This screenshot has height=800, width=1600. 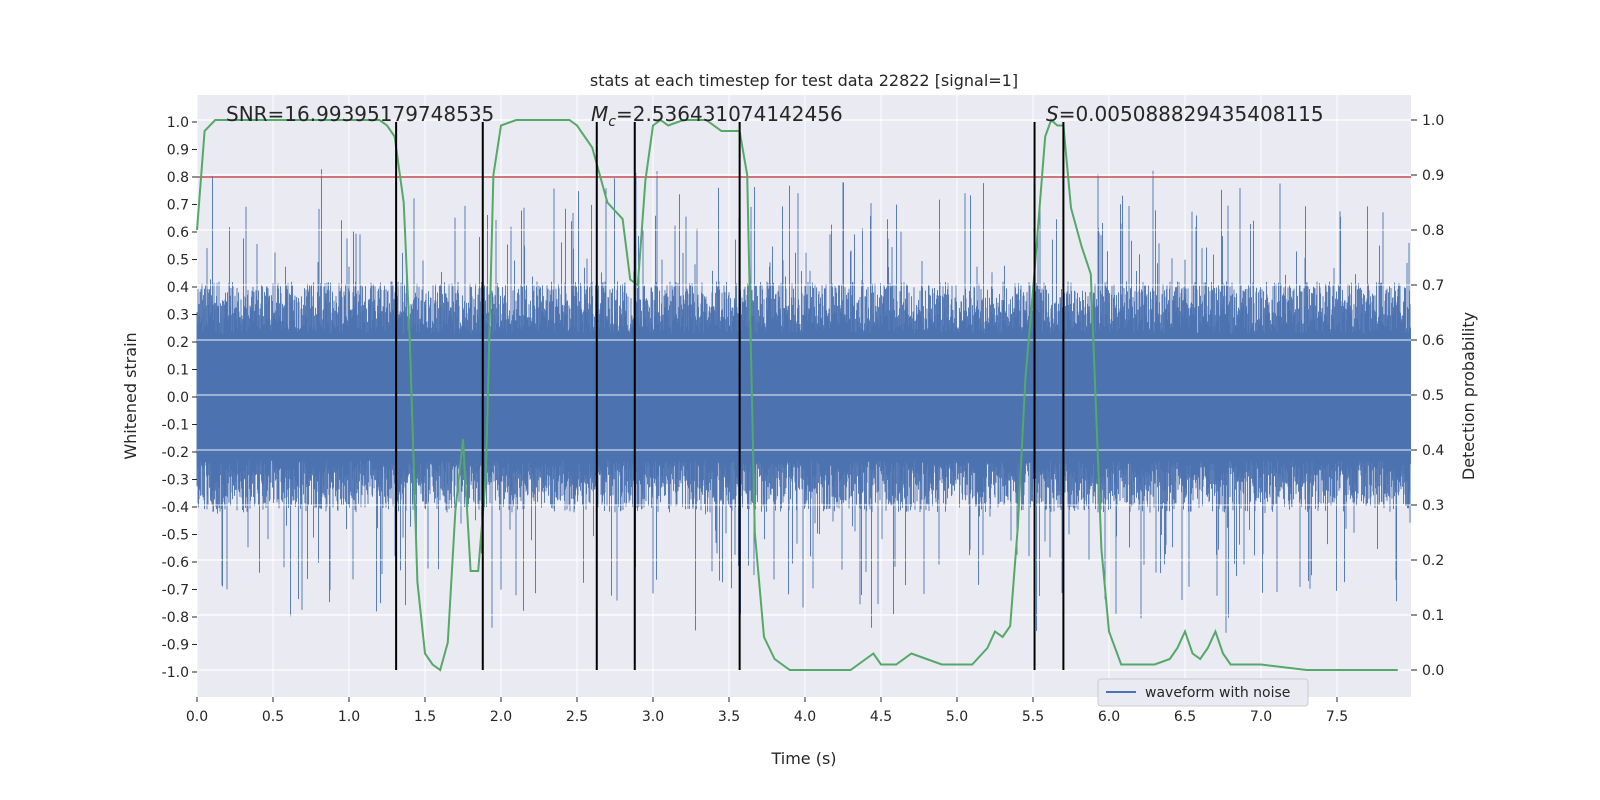 What do you see at coordinates (130, 395) in the screenshot?
I see `y-axis-label: Whitened strain` at bounding box center [130, 395].